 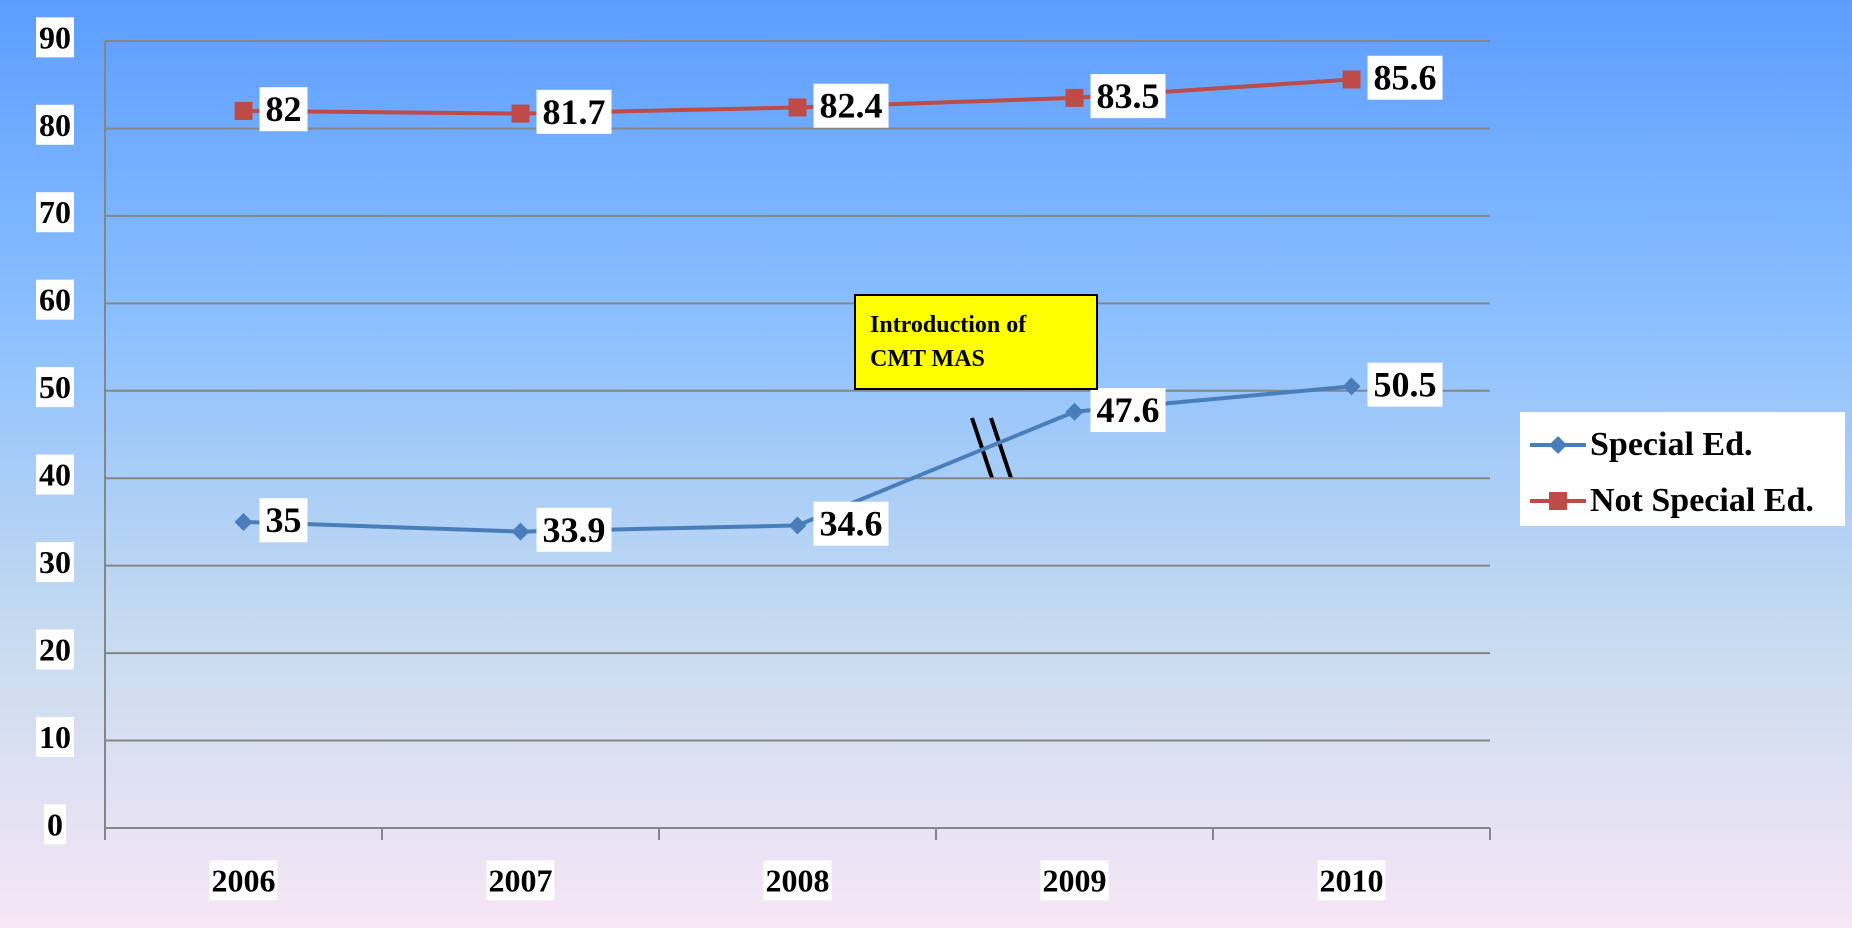 I want to click on x-tick-label: 2006, so click(x=244, y=880).